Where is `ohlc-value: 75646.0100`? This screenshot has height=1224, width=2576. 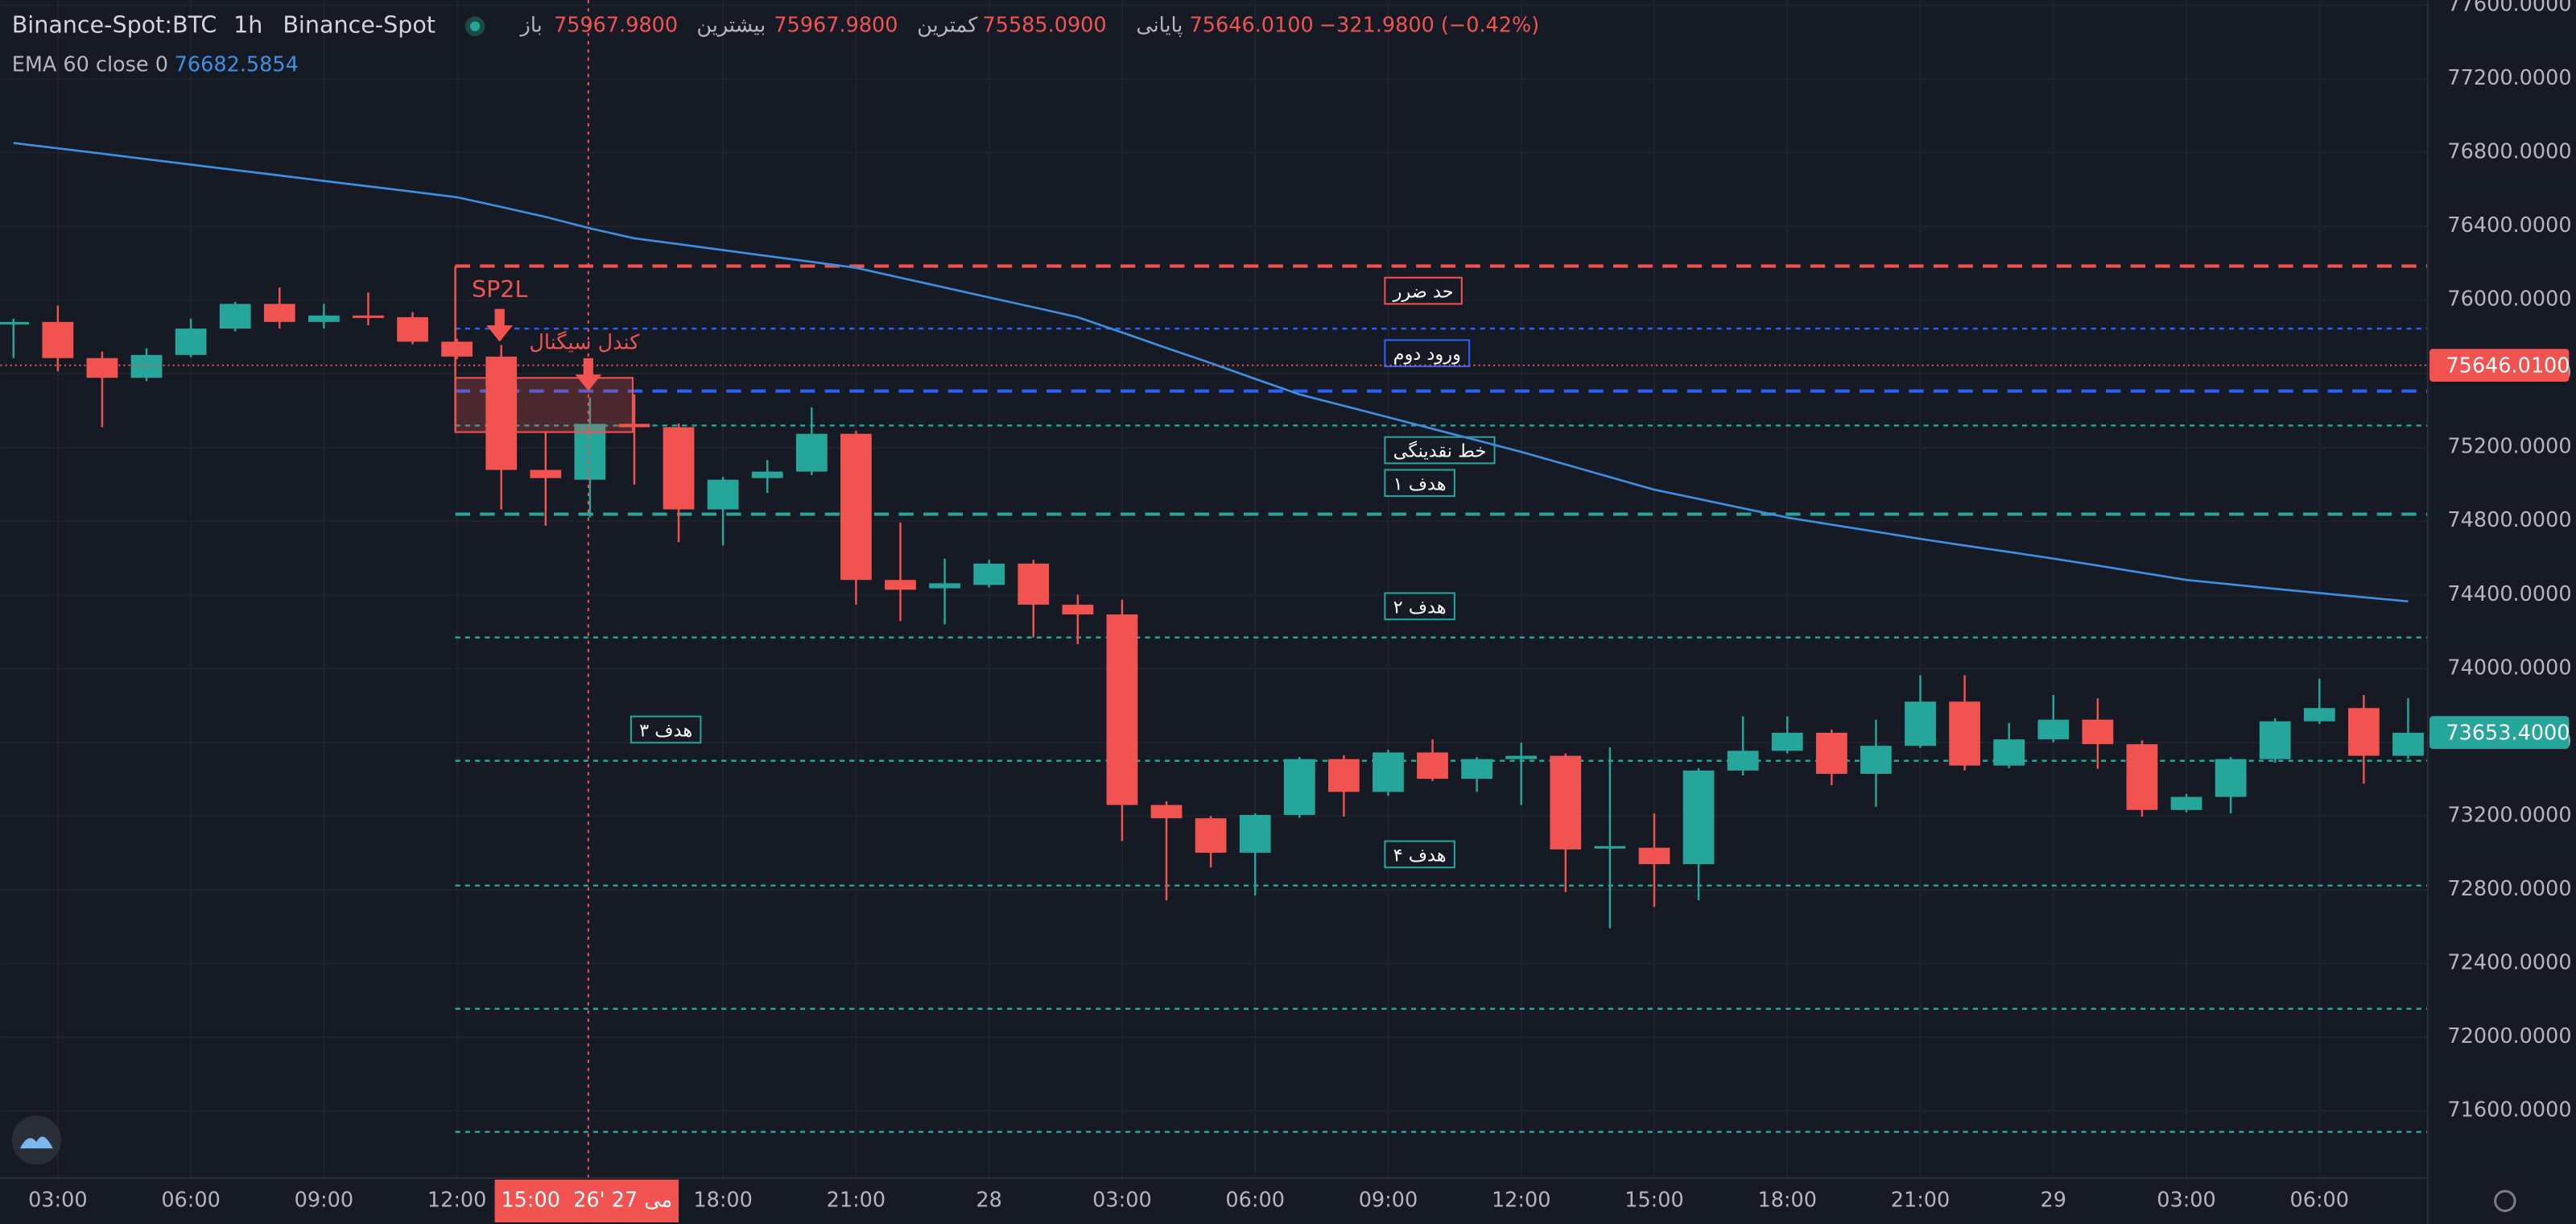 ohlc-value: 75646.0100 is located at coordinates (1252, 26).